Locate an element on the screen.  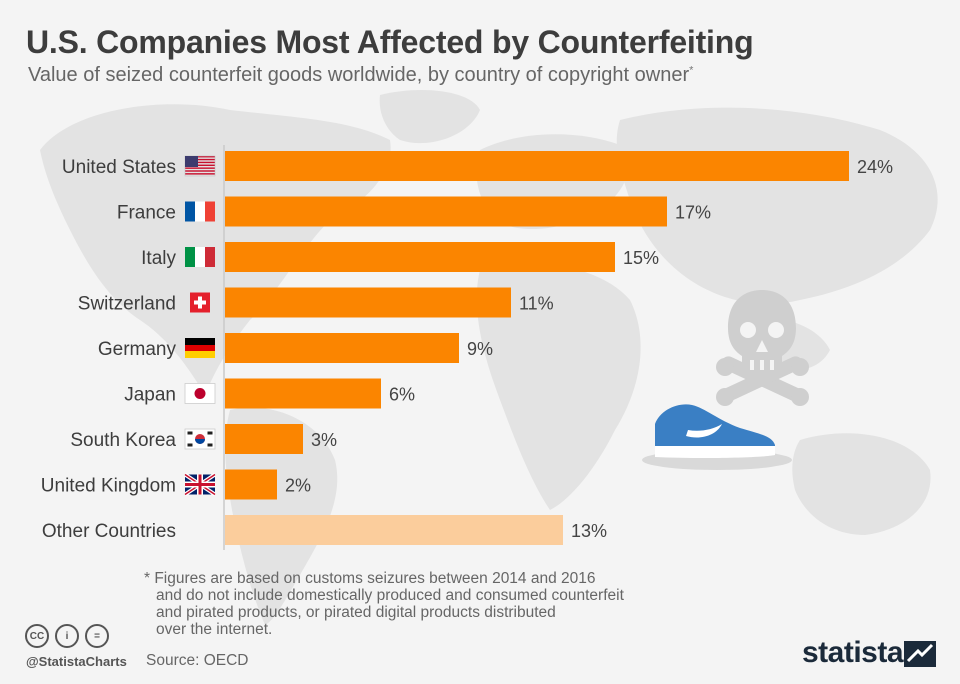
illustration is located at coordinates (725, 380).